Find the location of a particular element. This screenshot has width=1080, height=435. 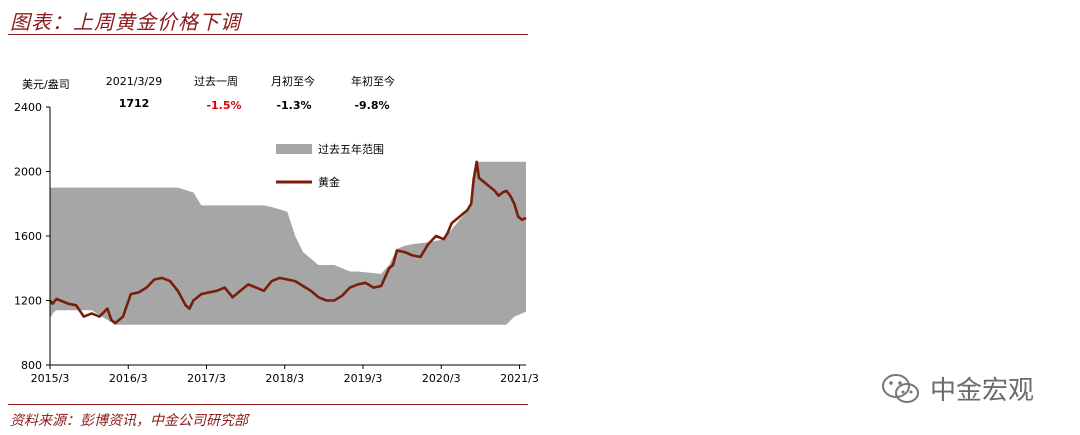

y-tick-label: 1200 is located at coordinates (28, 301).